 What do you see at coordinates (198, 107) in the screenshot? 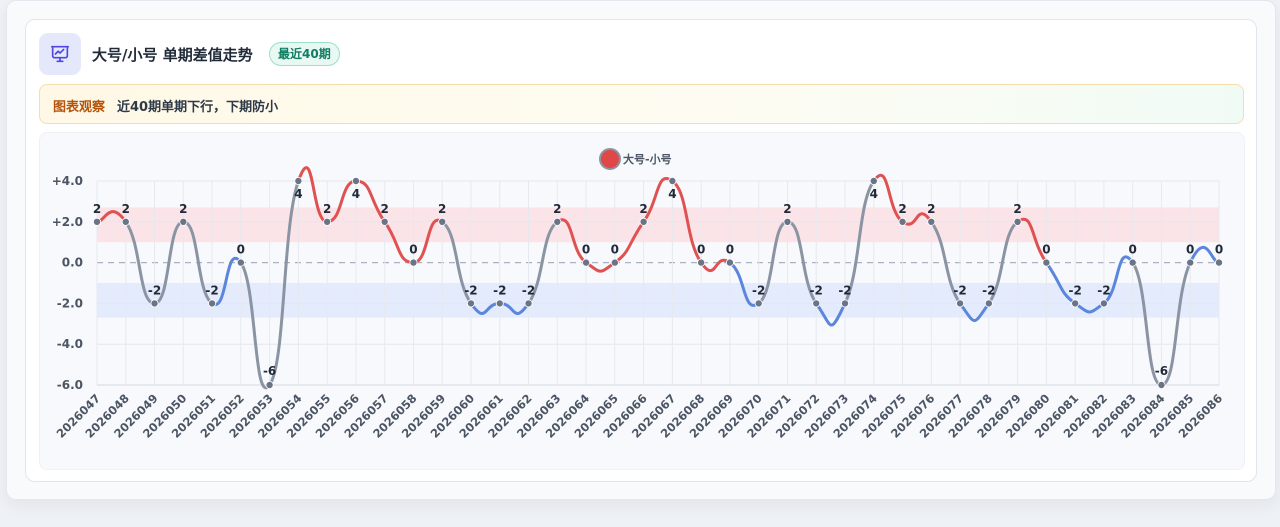
I see `observation-text: 近40期单期下行，下期防小` at bounding box center [198, 107].